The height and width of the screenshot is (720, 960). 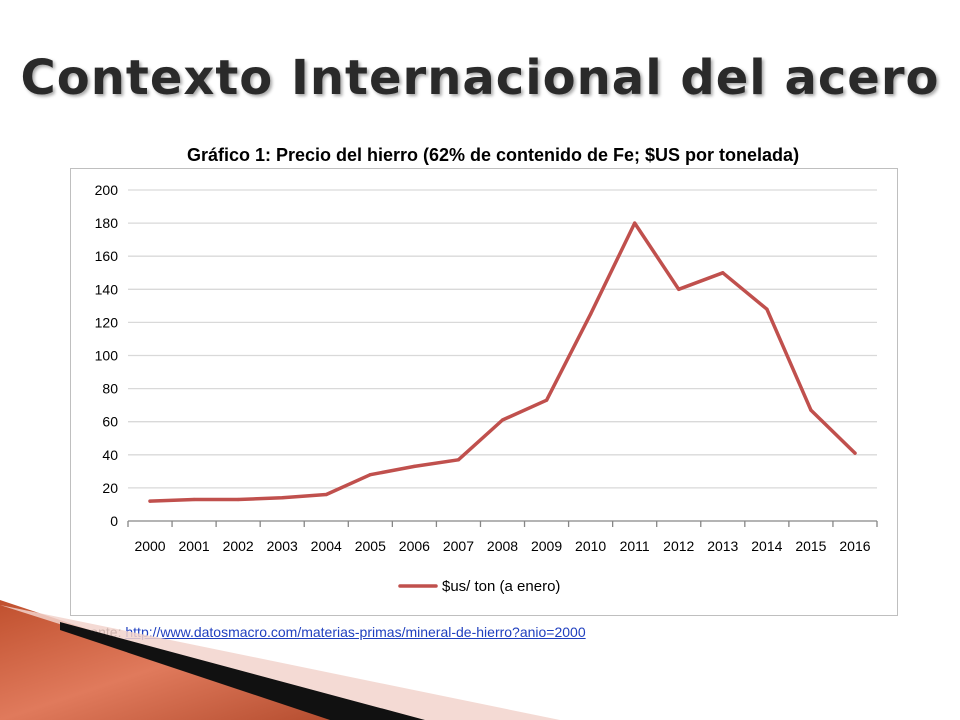 What do you see at coordinates (107, 322) in the screenshot?
I see `y-tick-label: 120` at bounding box center [107, 322].